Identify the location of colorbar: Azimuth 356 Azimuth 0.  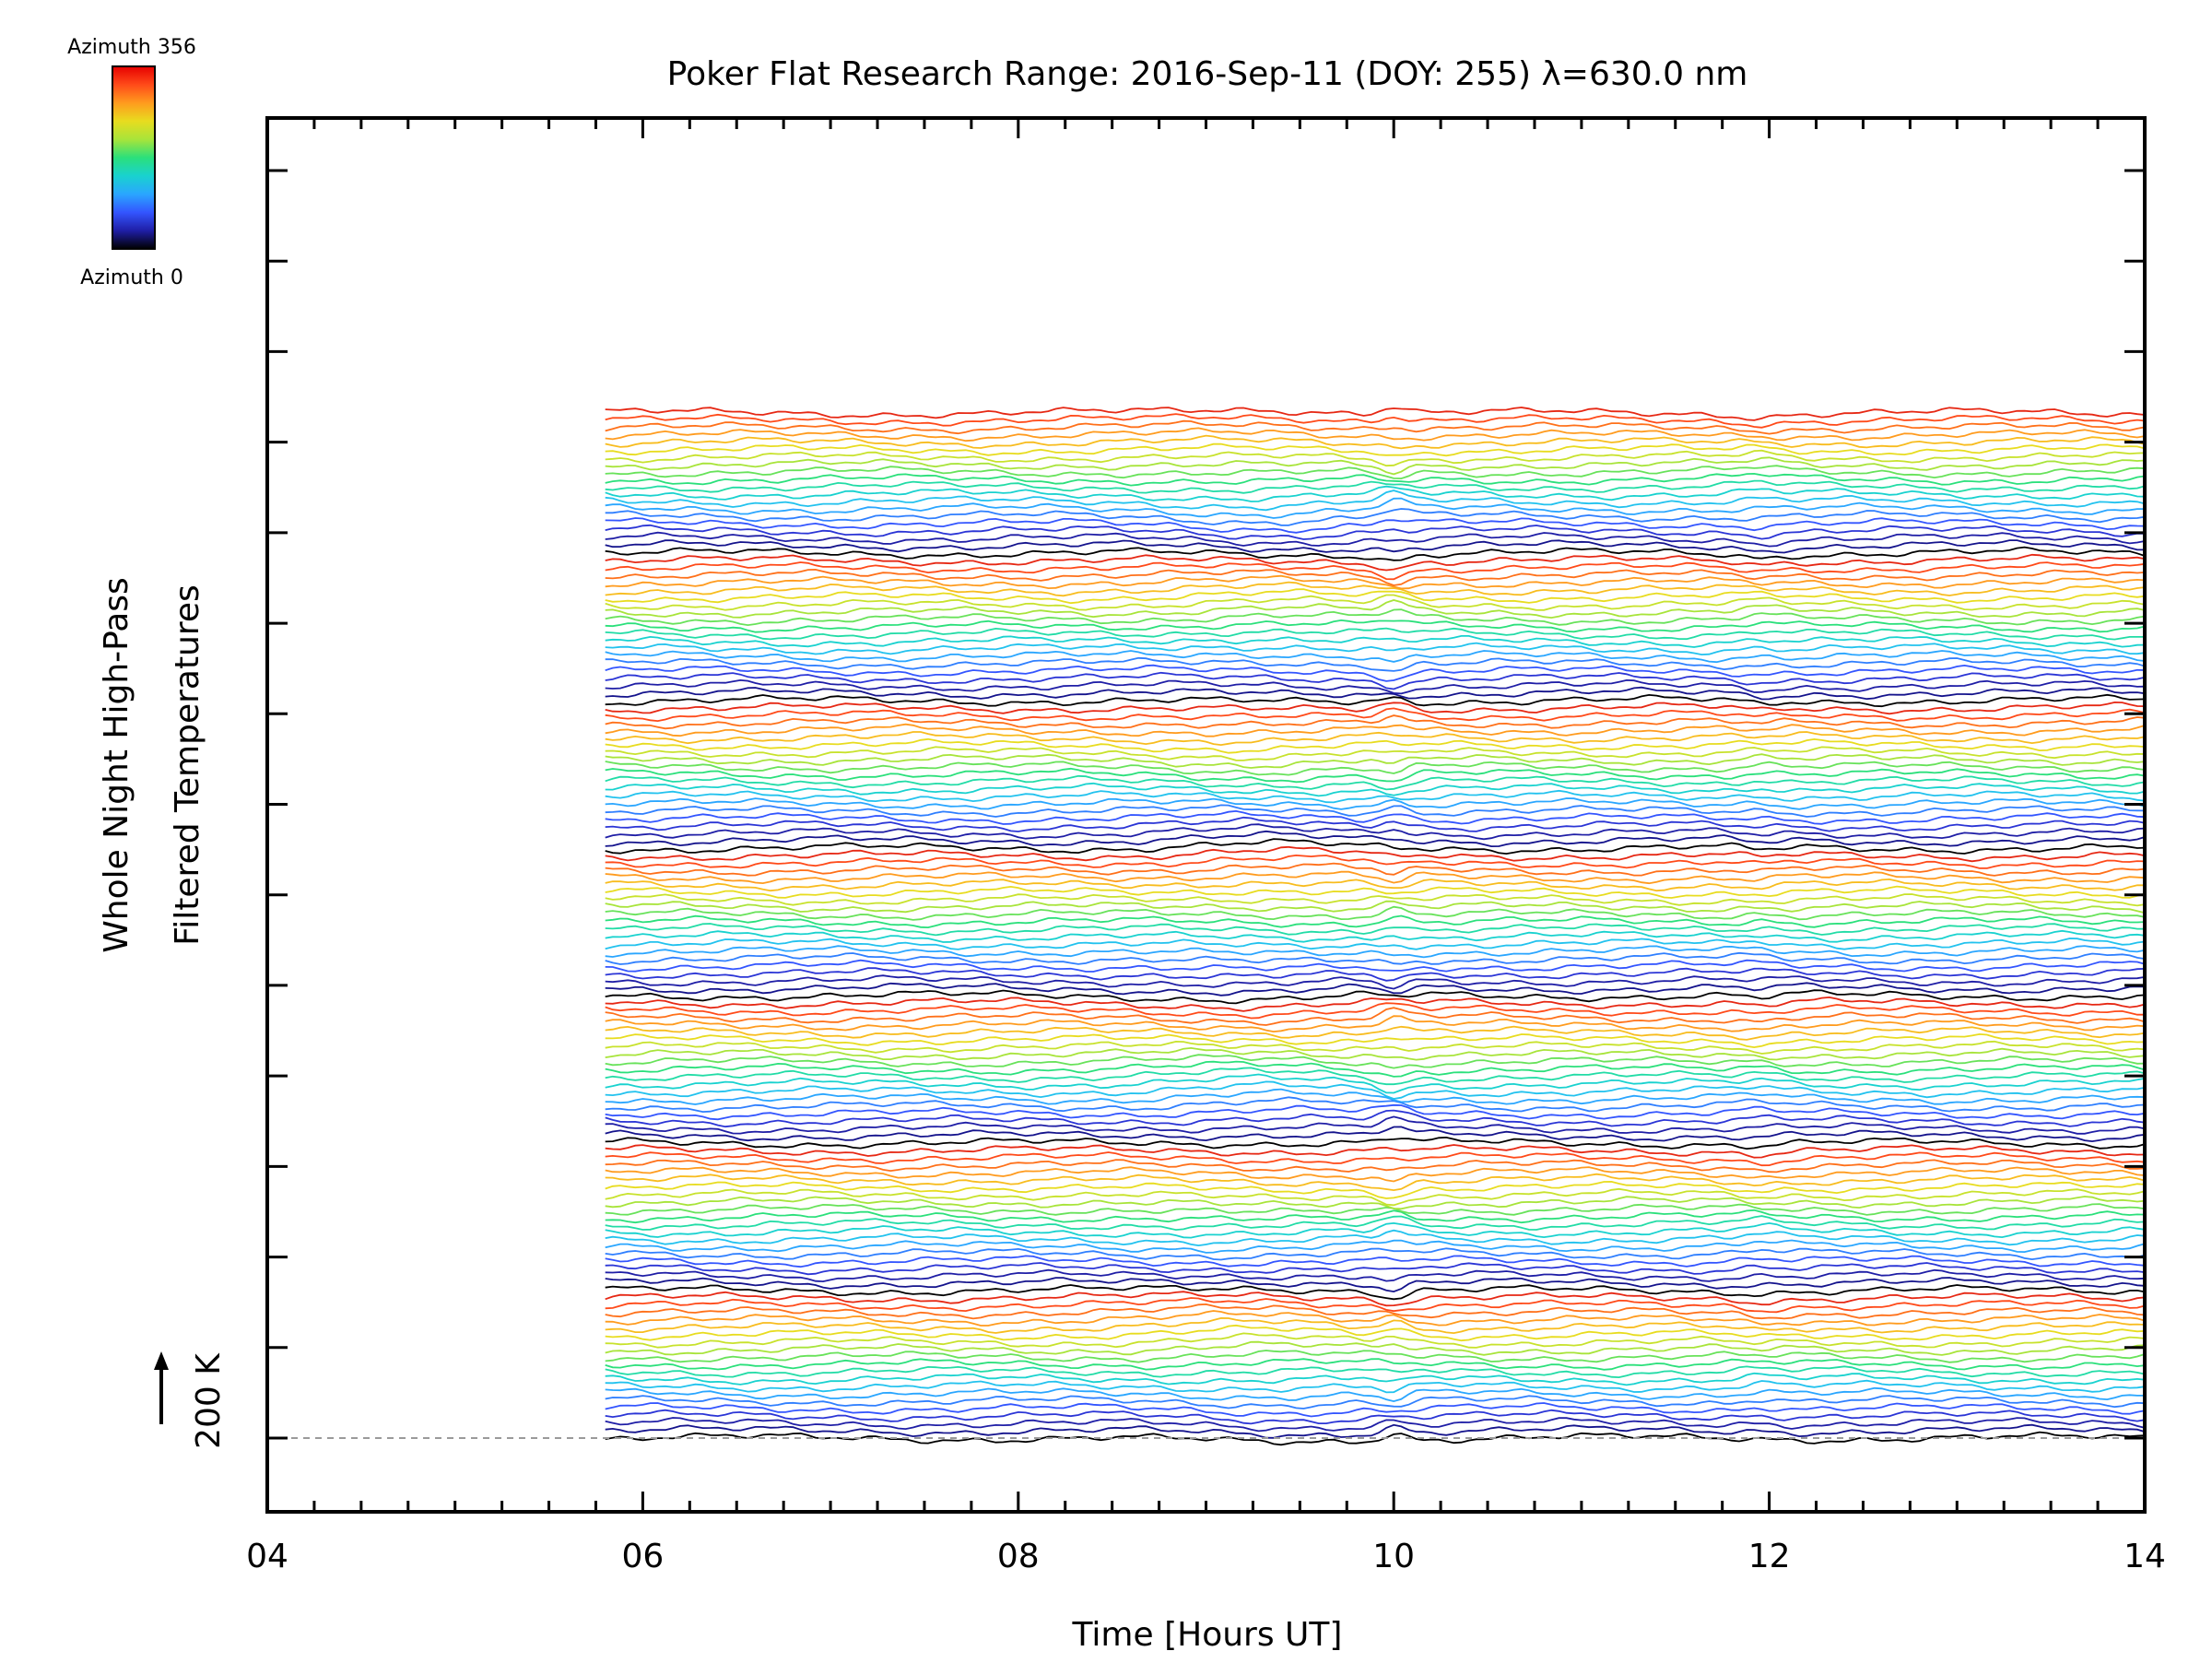
(131, 162).